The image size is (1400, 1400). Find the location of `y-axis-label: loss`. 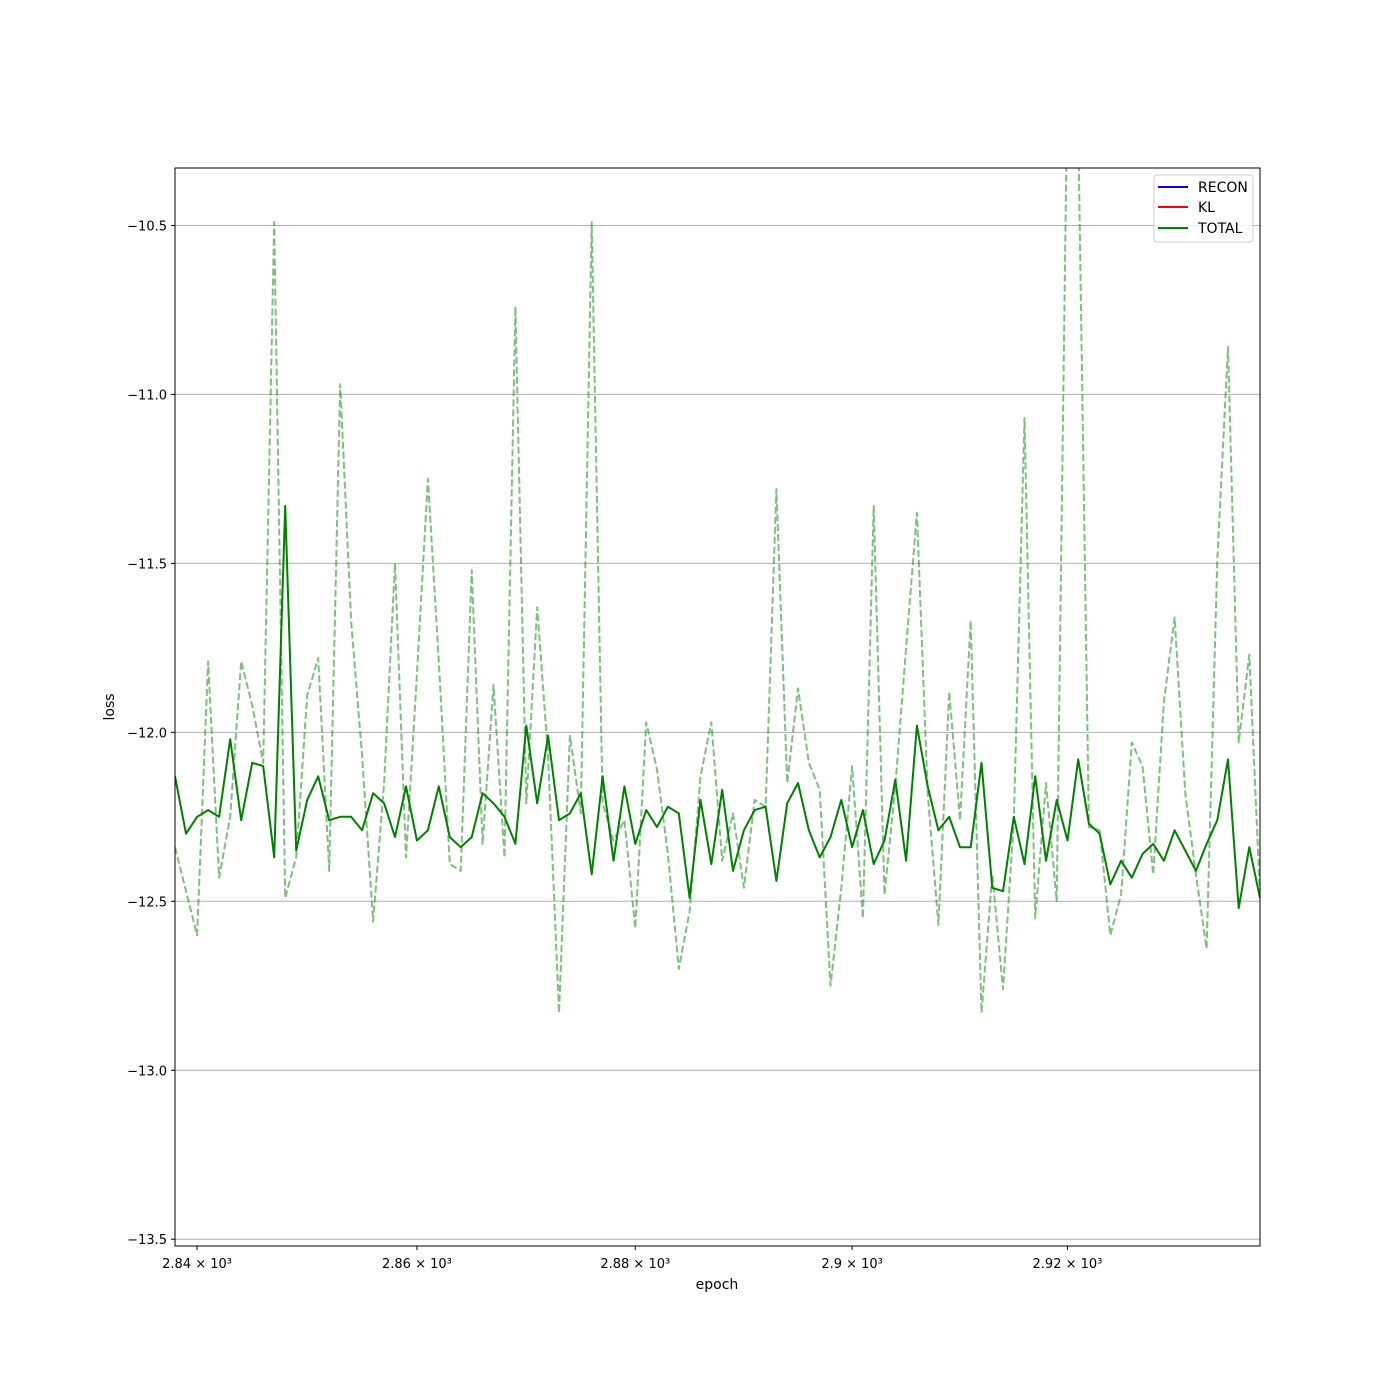

y-axis-label: loss is located at coordinates (110, 706).